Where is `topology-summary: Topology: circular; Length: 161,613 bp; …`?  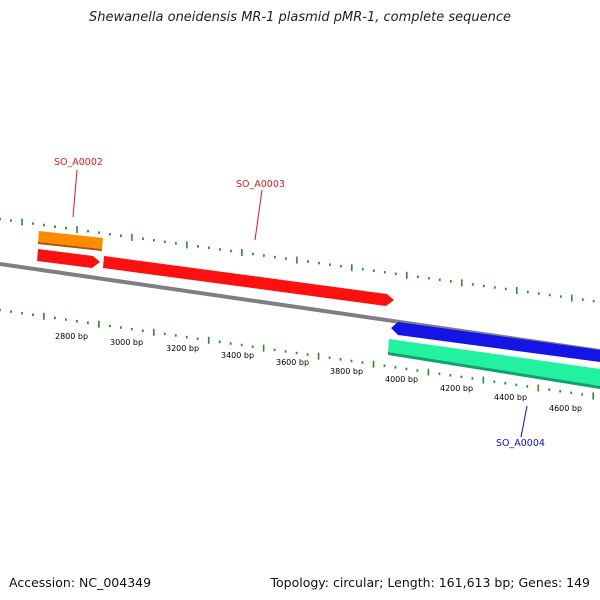
topology-summary: Topology: circular; Length: 161,613 bp; … is located at coordinates (430, 582).